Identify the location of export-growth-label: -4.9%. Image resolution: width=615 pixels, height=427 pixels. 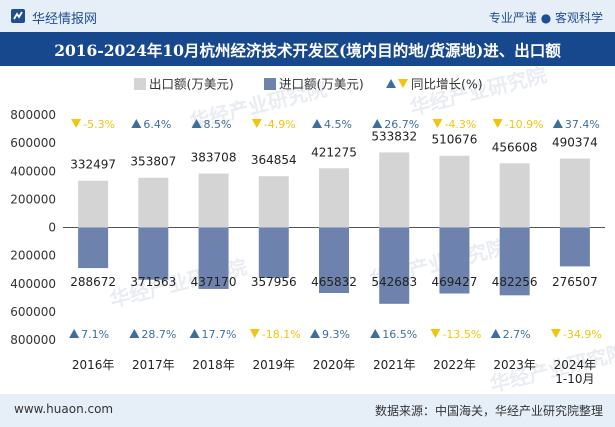
(280, 124).